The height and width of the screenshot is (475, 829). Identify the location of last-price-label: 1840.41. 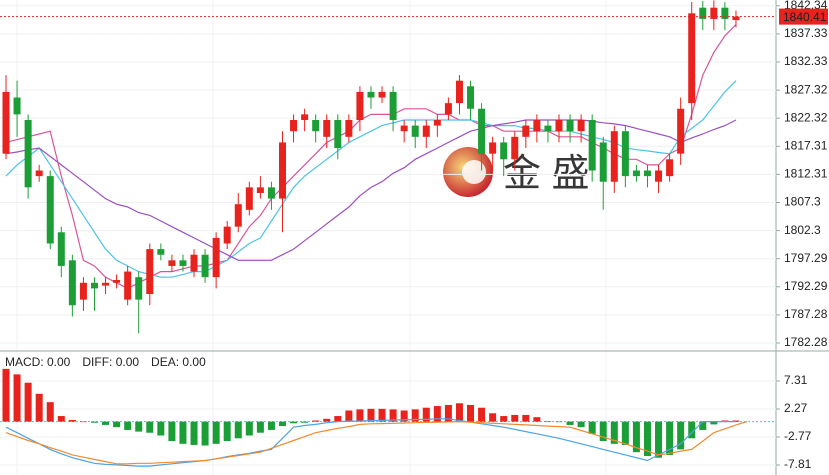
(805, 17).